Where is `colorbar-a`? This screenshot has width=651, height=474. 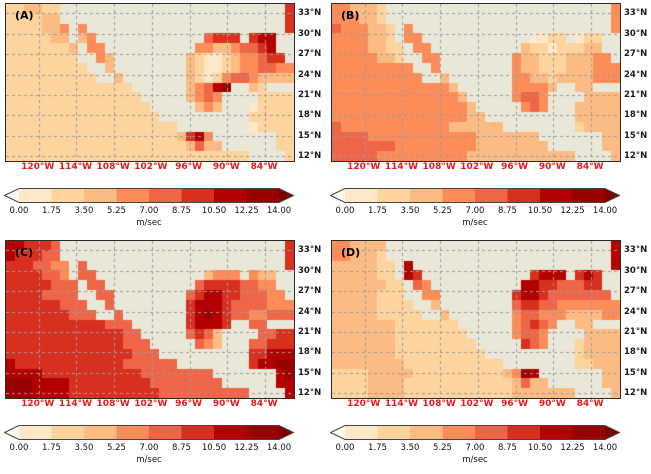
colorbar-a is located at coordinates (149, 195).